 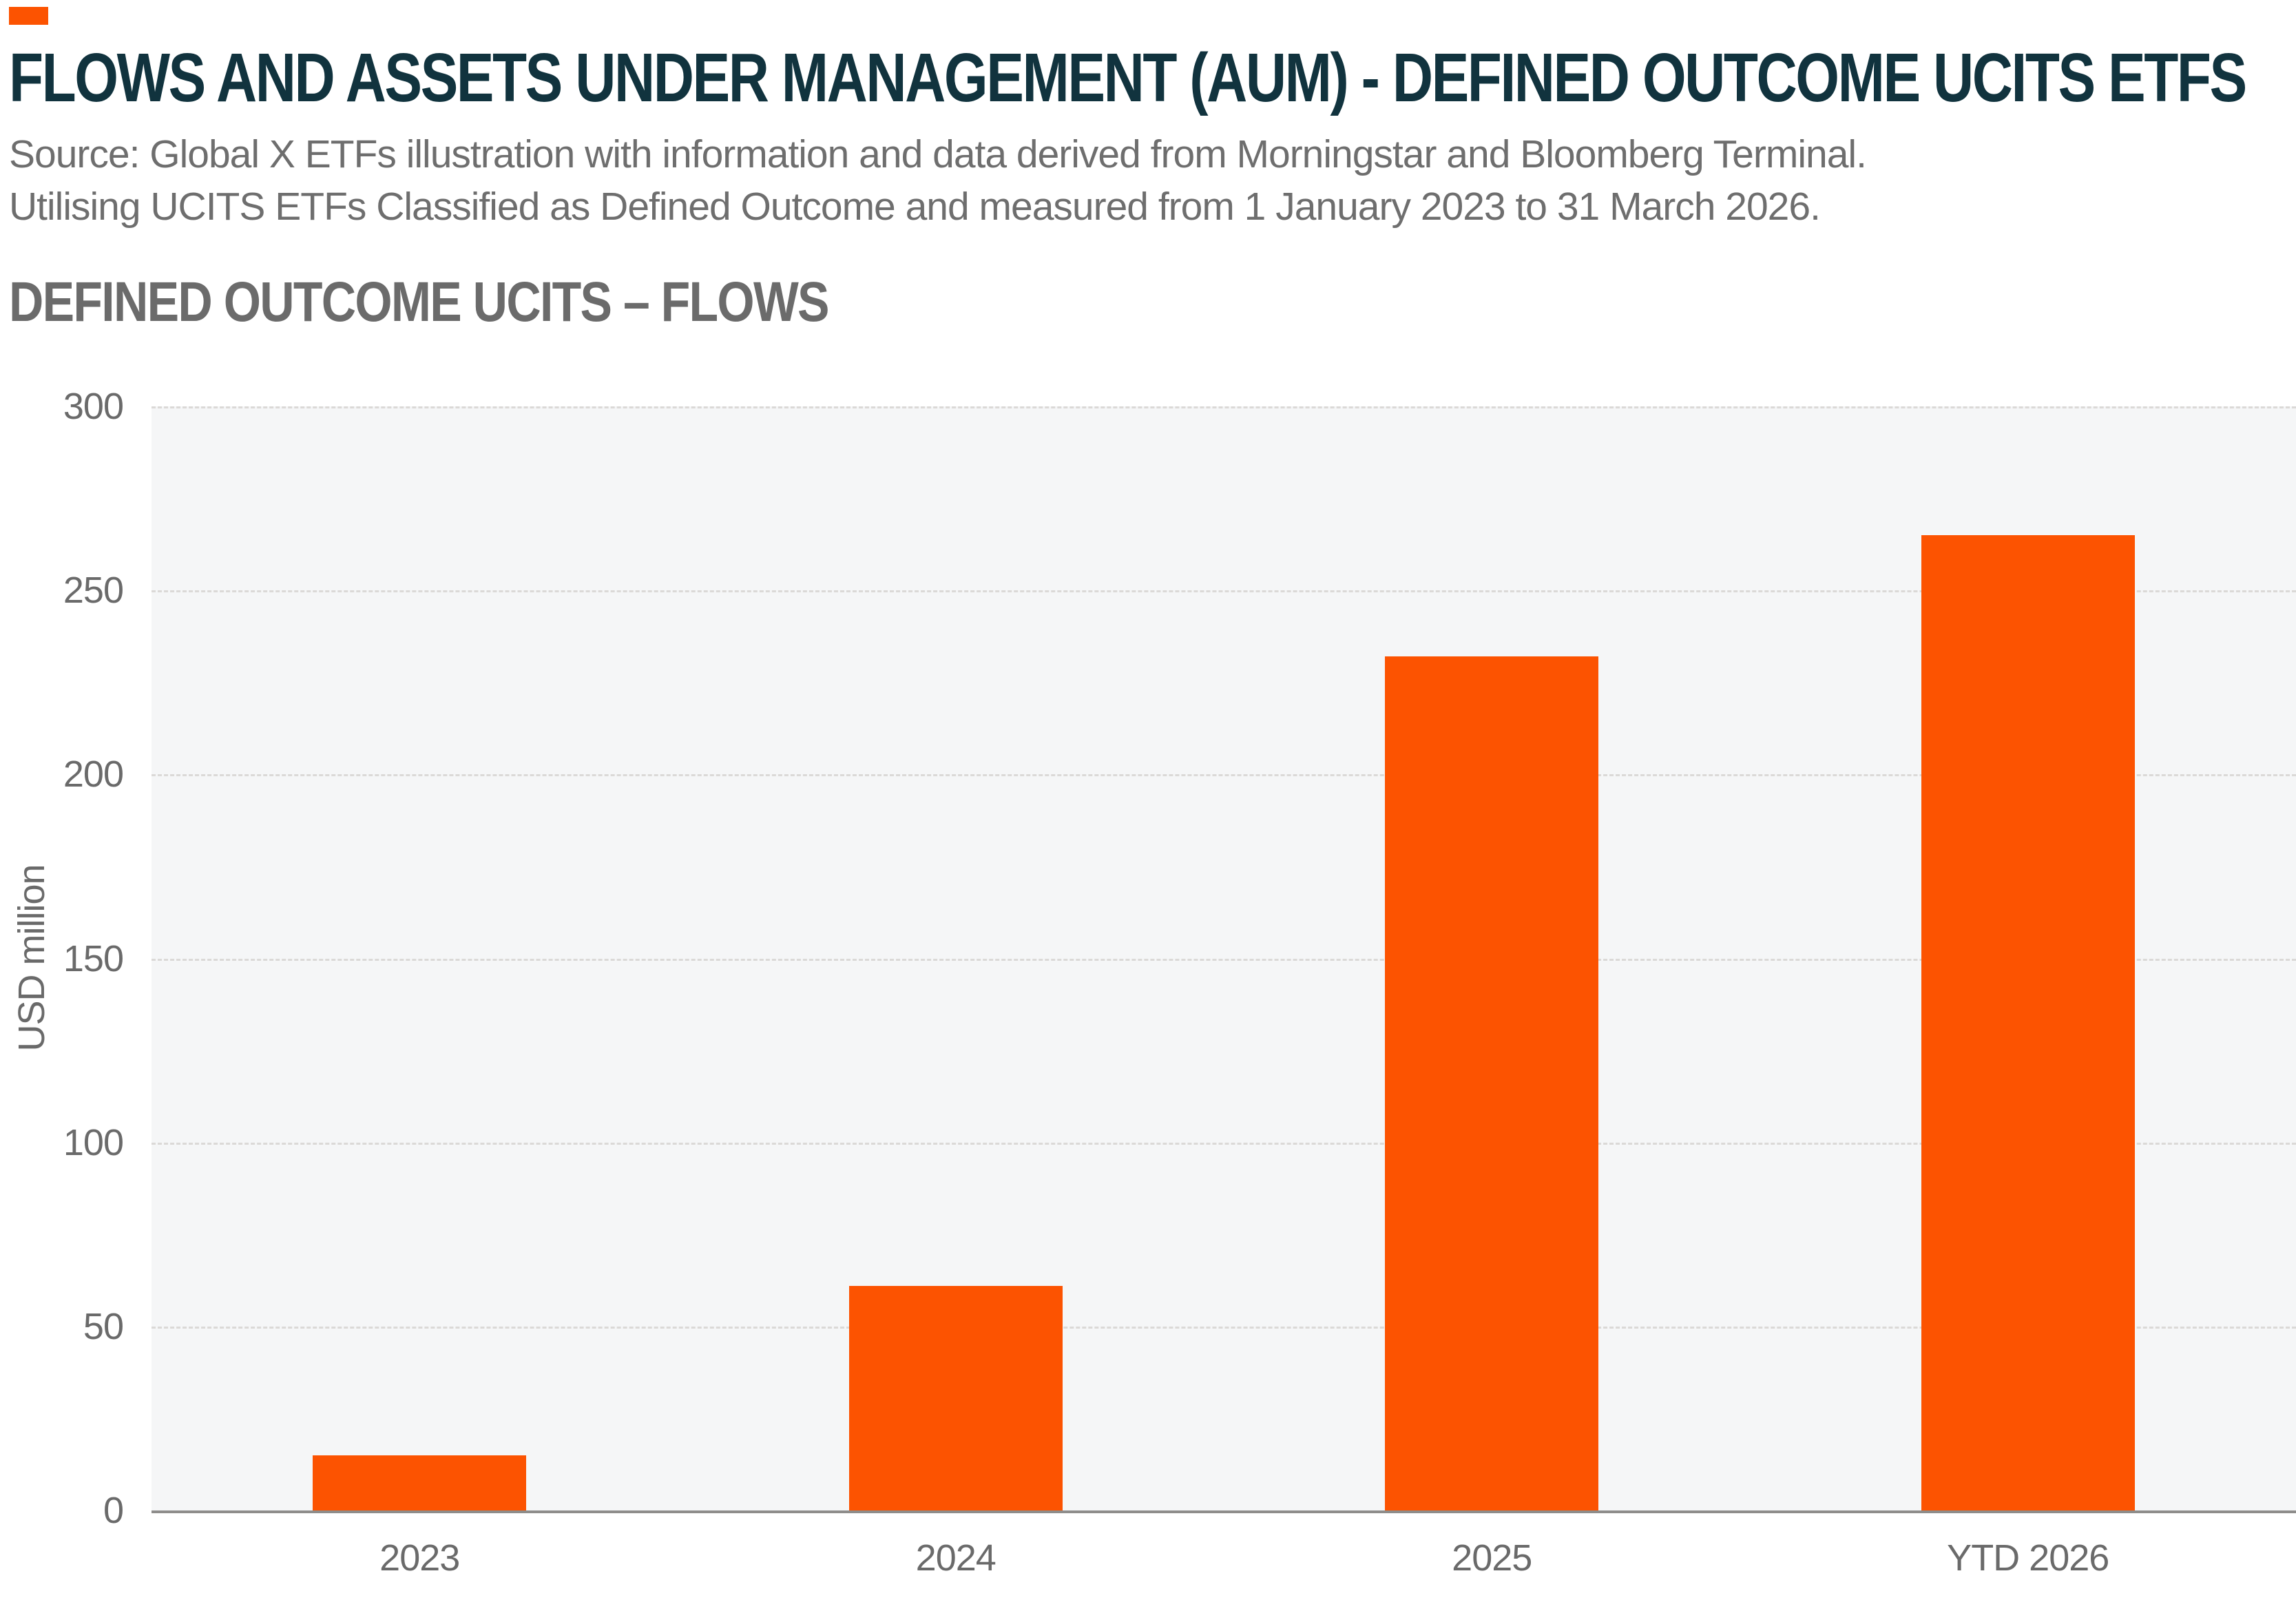 I want to click on y-axis: 0 50 100 150 200 250 300, so click(x=63, y=959).